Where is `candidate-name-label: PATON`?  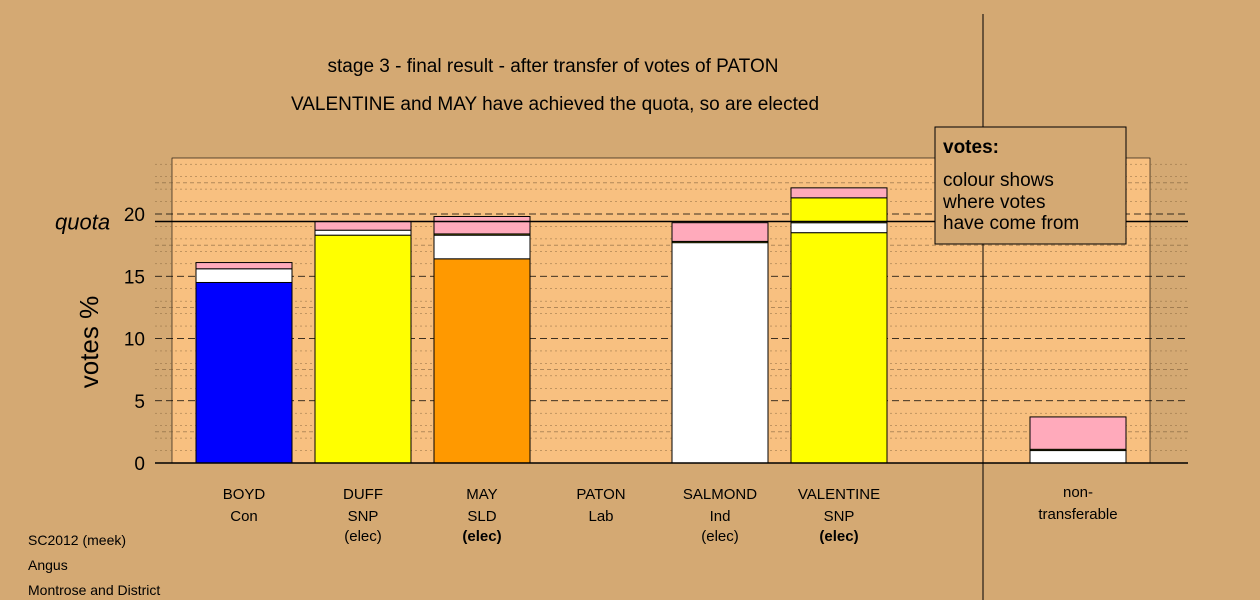
candidate-name-label: PATON is located at coordinates (600, 494).